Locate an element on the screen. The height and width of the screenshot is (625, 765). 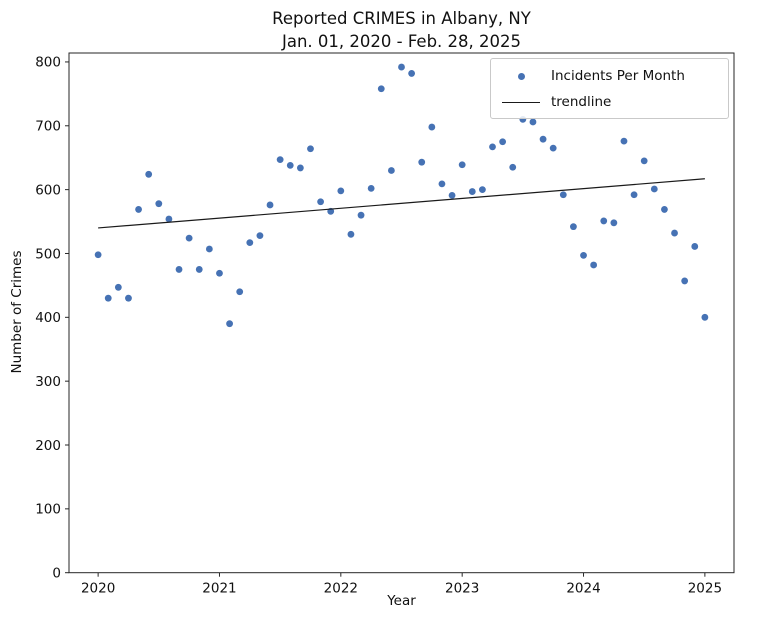
x-tick-label: 2020 is located at coordinates (98, 589).